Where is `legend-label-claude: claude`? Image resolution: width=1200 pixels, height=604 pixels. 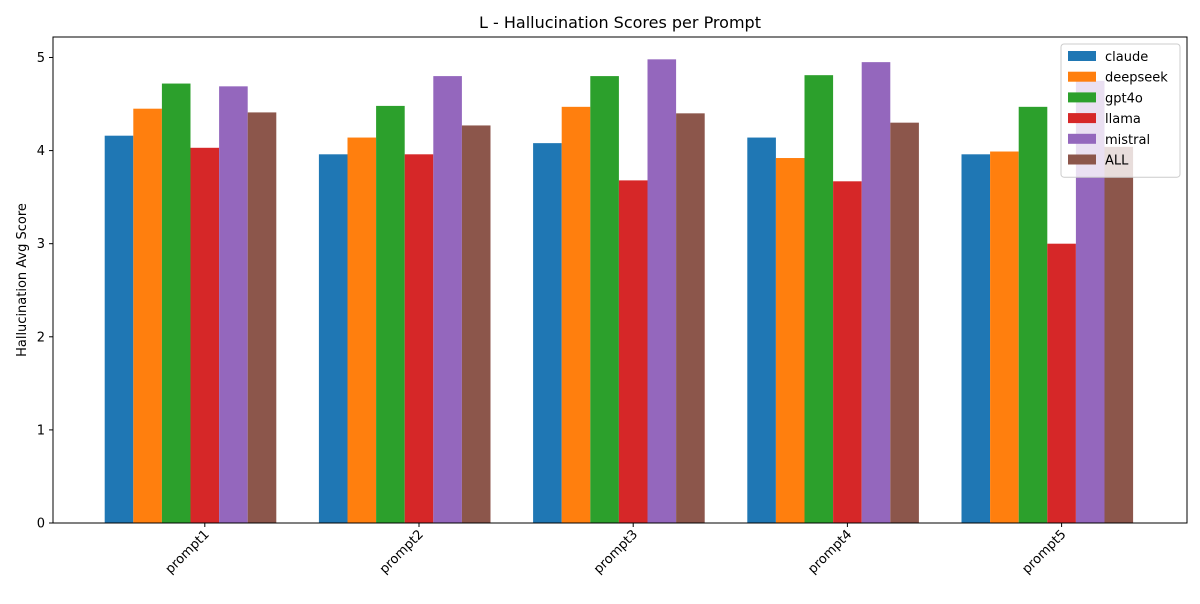 legend-label-claude: claude is located at coordinates (1126, 57).